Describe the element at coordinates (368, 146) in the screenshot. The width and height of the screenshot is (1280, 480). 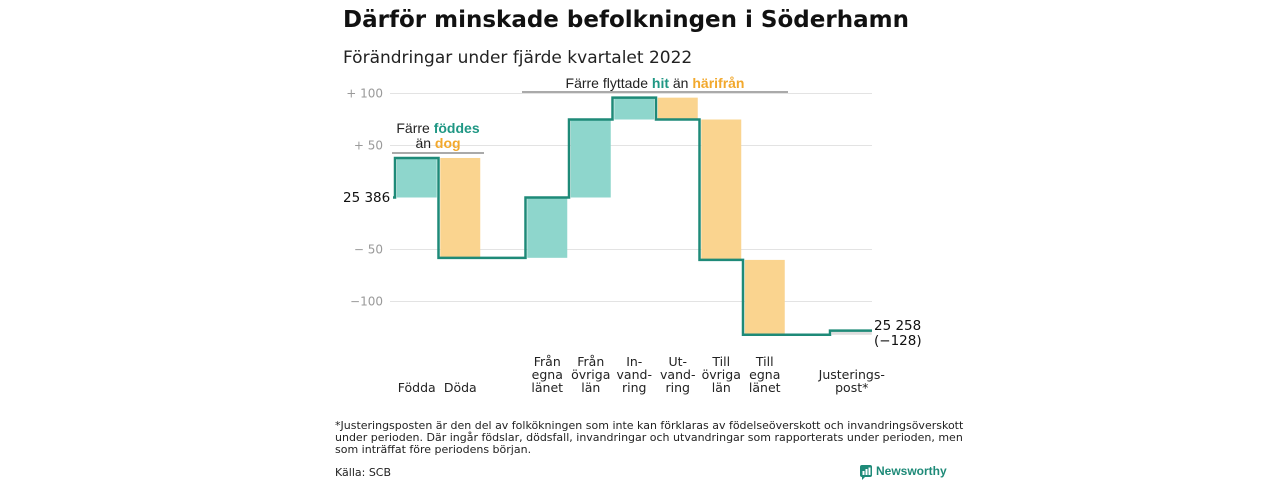
I see `y-tick-label: + 50` at that location.